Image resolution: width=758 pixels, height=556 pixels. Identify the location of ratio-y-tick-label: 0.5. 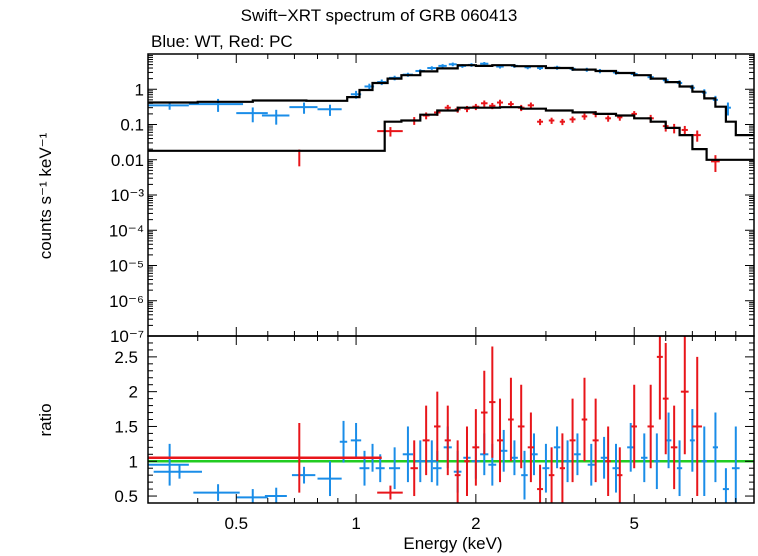
(126, 496).